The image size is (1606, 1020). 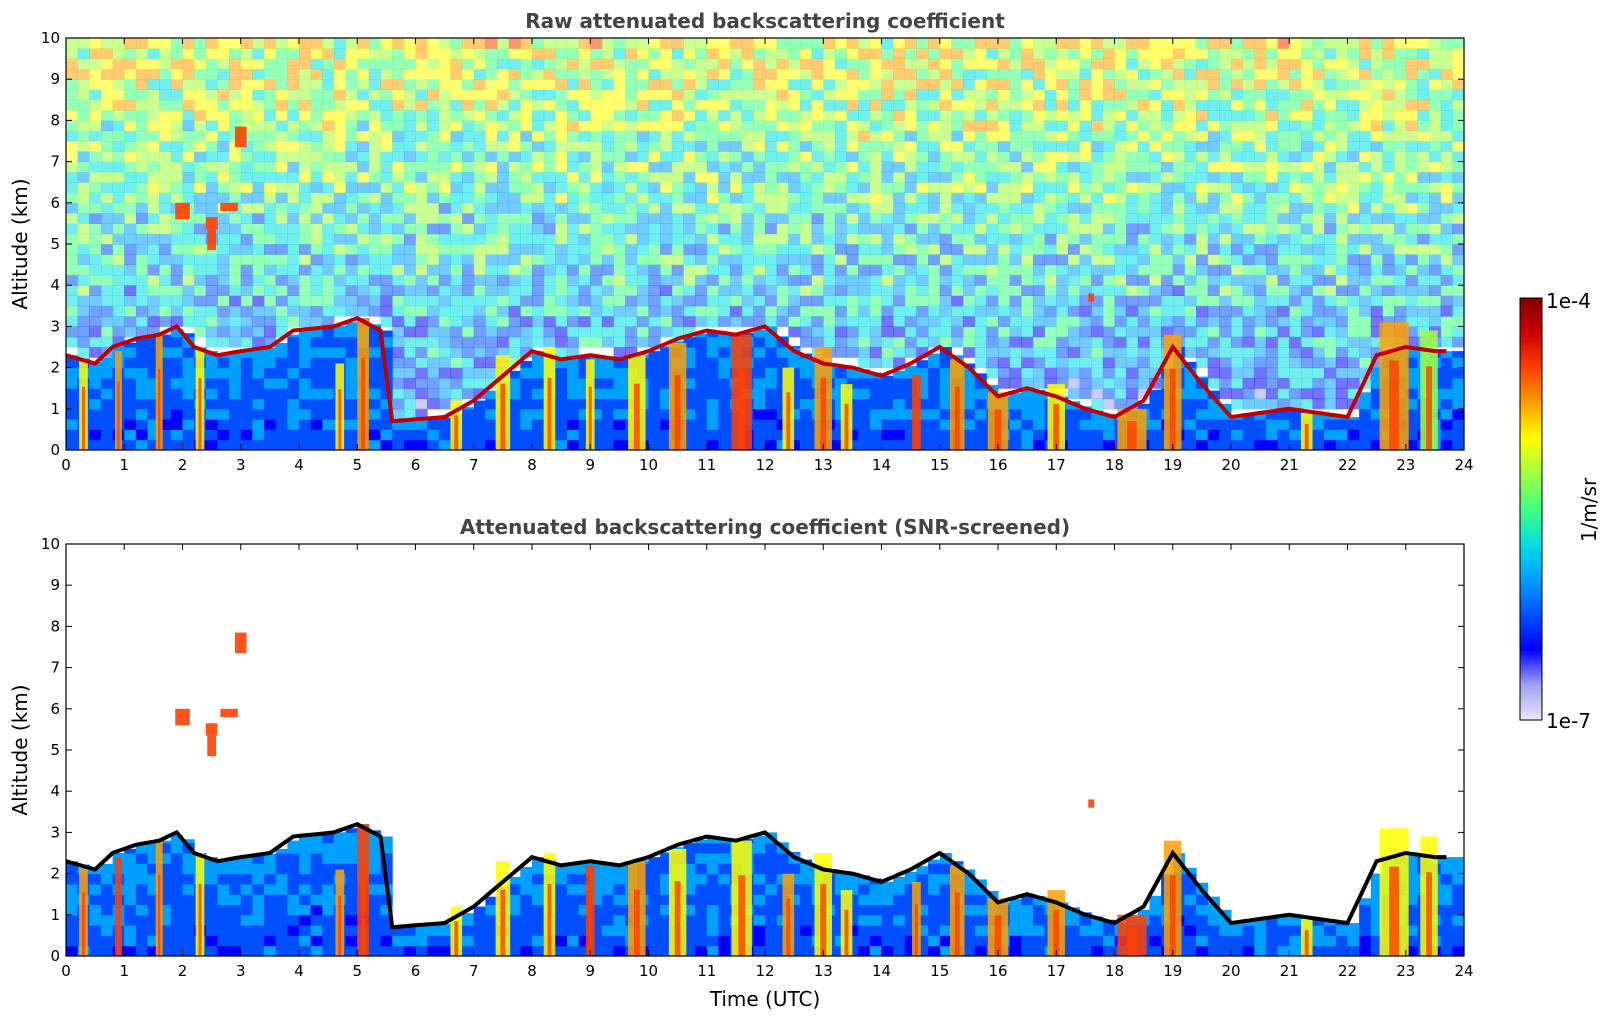 I want to click on x-tick-label: 8, so click(x=532, y=465).